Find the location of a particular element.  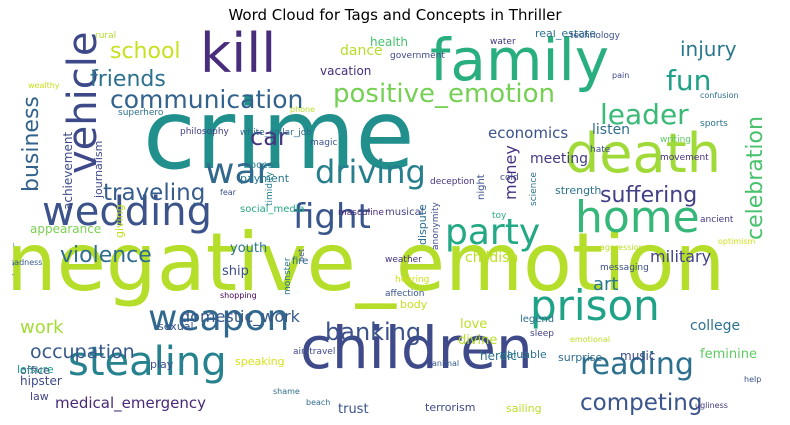

word-art: art is located at coordinates (606, 284).